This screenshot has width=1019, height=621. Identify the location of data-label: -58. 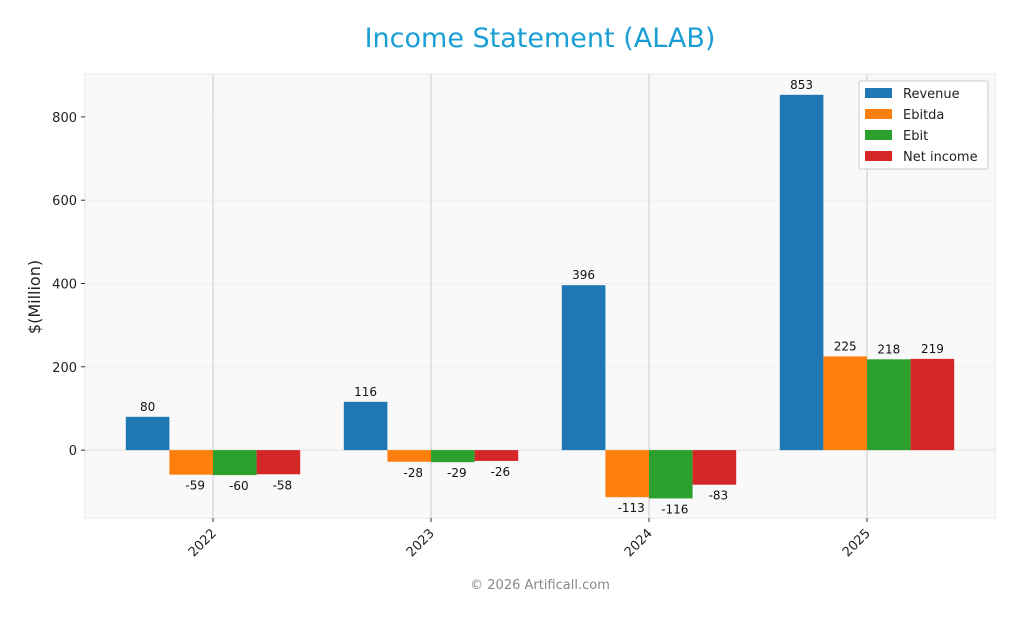
(283, 485).